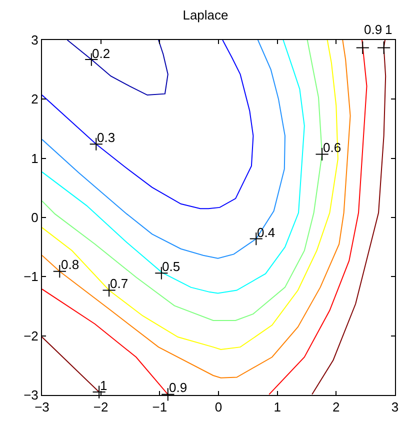 Image resolution: width=411 pixels, height=425 pixels. What do you see at coordinates (31, 395) in the screenshot?
I see `y-tick-label: −3` at bounding box center [31, 395].